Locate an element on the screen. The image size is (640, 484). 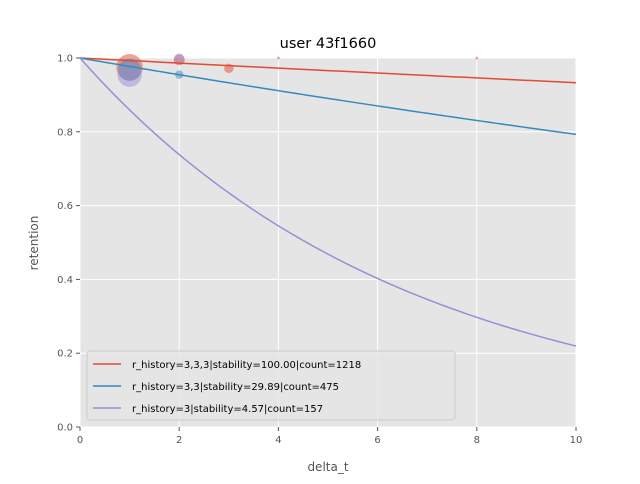
y-ticks: 0.0 0.2 0.4 0.6 0.8 1.0 is located at coordinates (68, 244).